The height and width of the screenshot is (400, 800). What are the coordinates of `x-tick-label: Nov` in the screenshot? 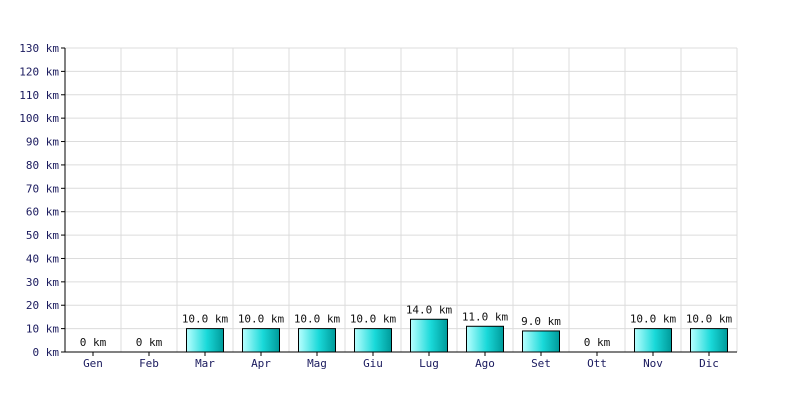 It's located at (653, 363).